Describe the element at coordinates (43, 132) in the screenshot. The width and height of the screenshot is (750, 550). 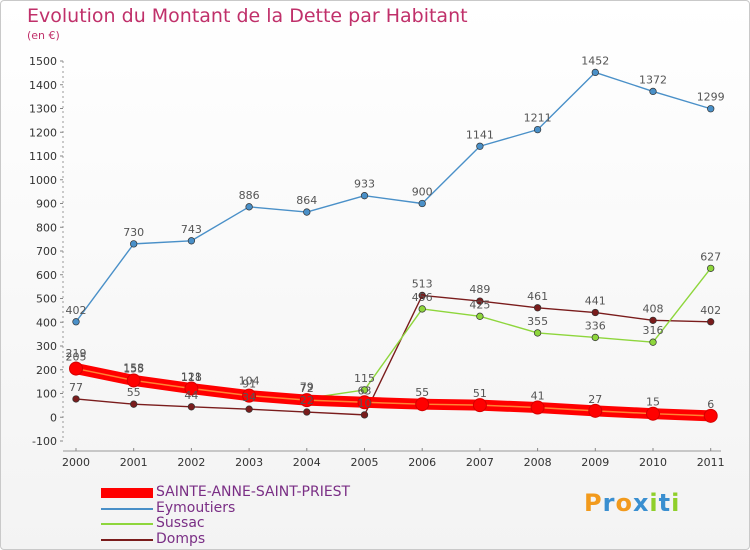
I see `y-tick-label: 1200` at that location.